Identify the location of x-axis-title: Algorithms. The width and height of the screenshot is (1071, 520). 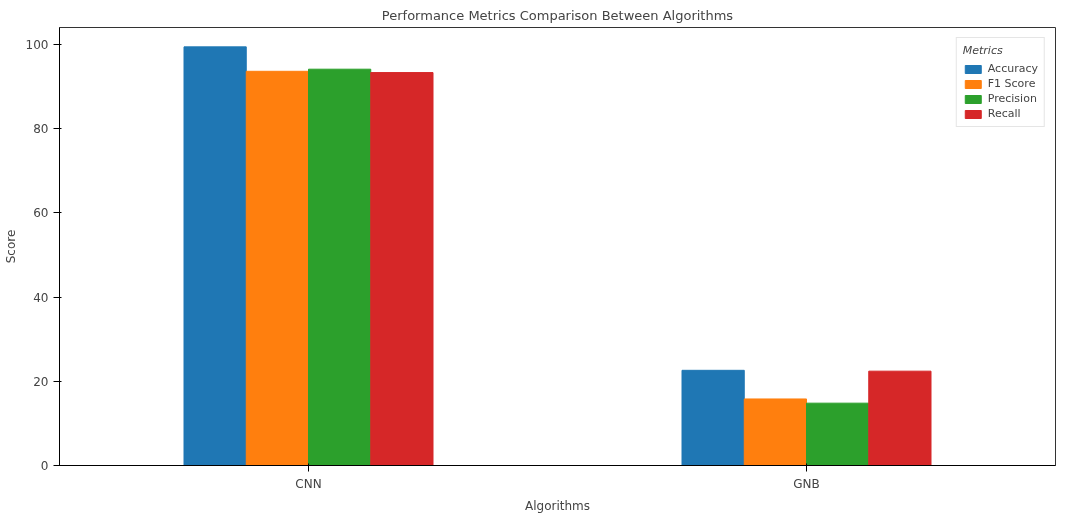
(557, 505).